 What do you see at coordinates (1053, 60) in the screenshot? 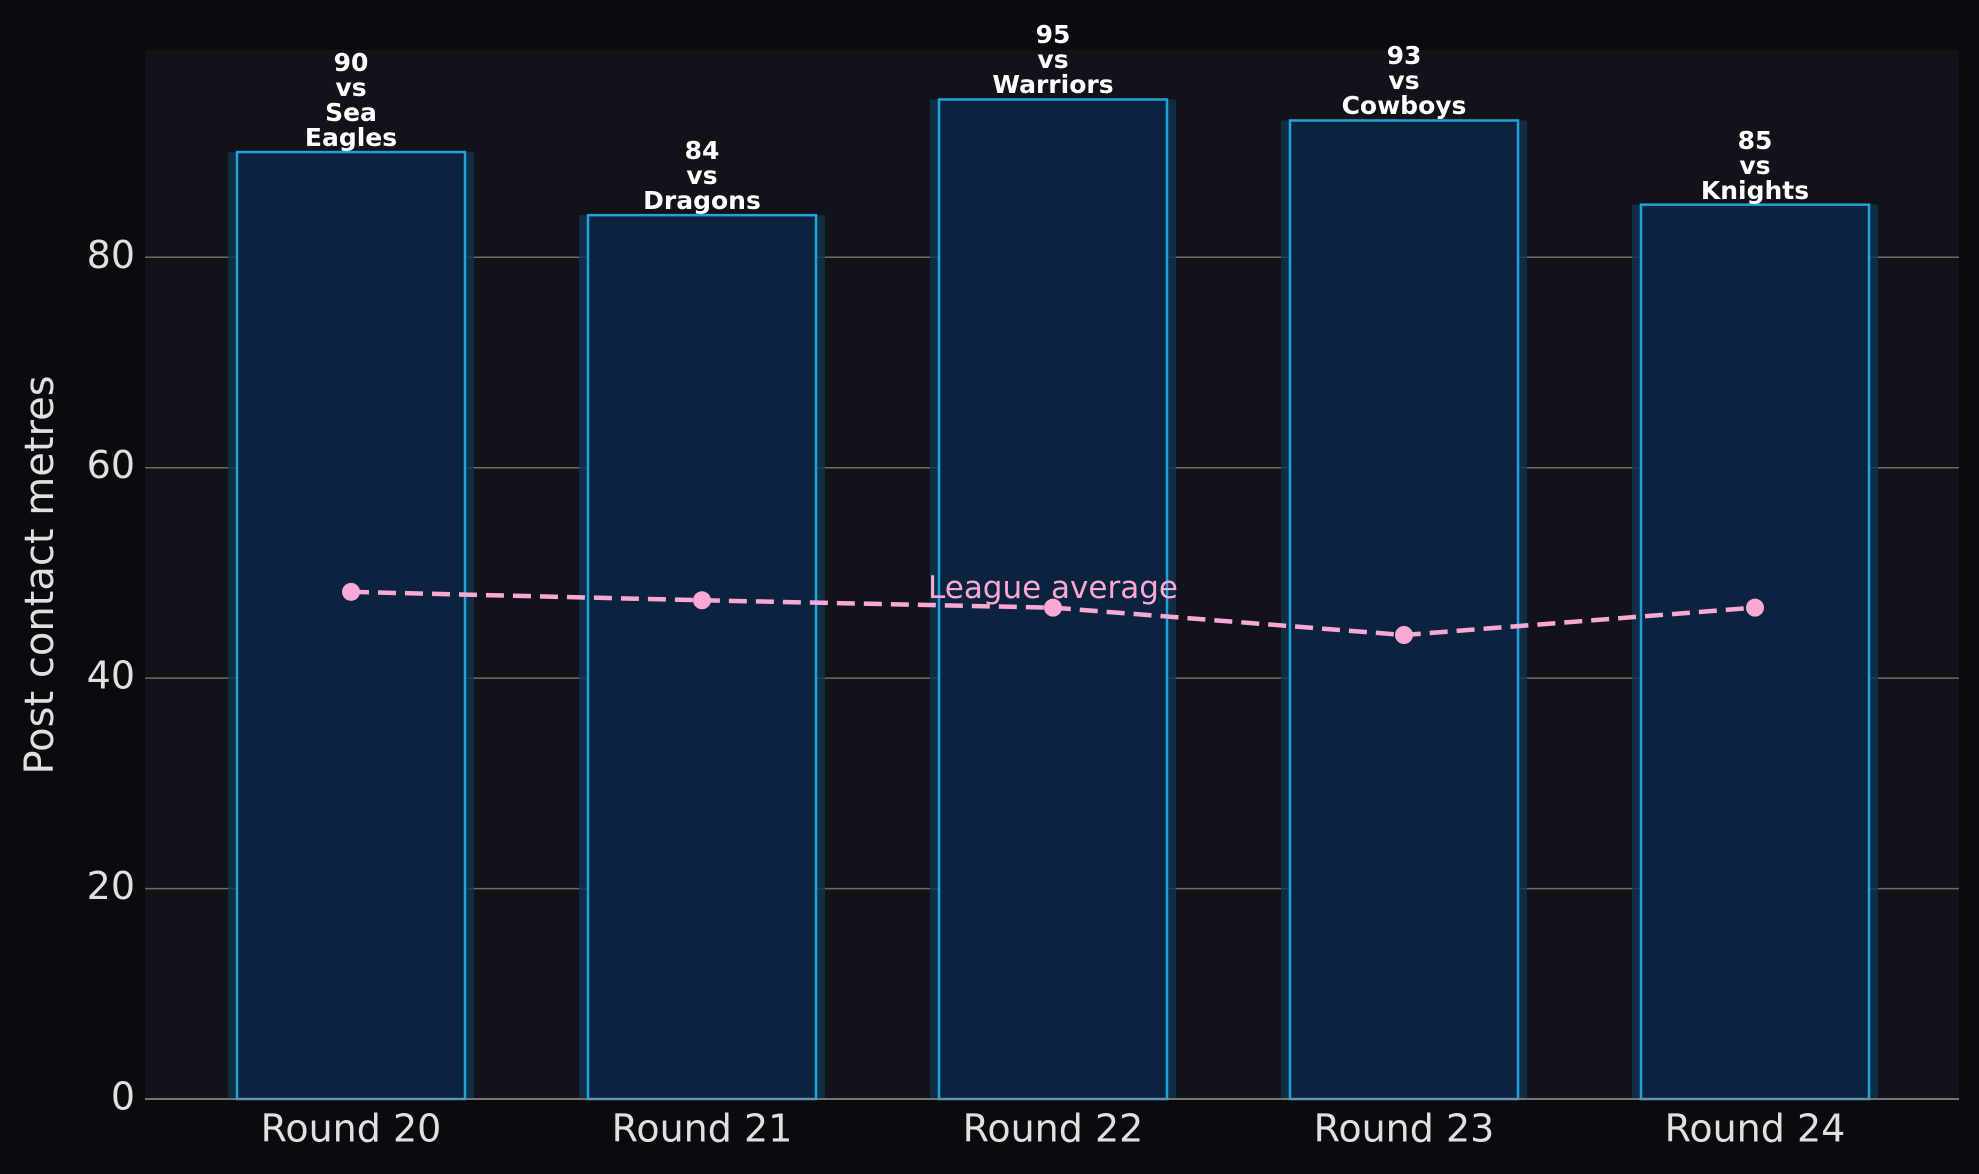
I see `value-label: 95 vs Warriors` at bounding box center [1053, 60].